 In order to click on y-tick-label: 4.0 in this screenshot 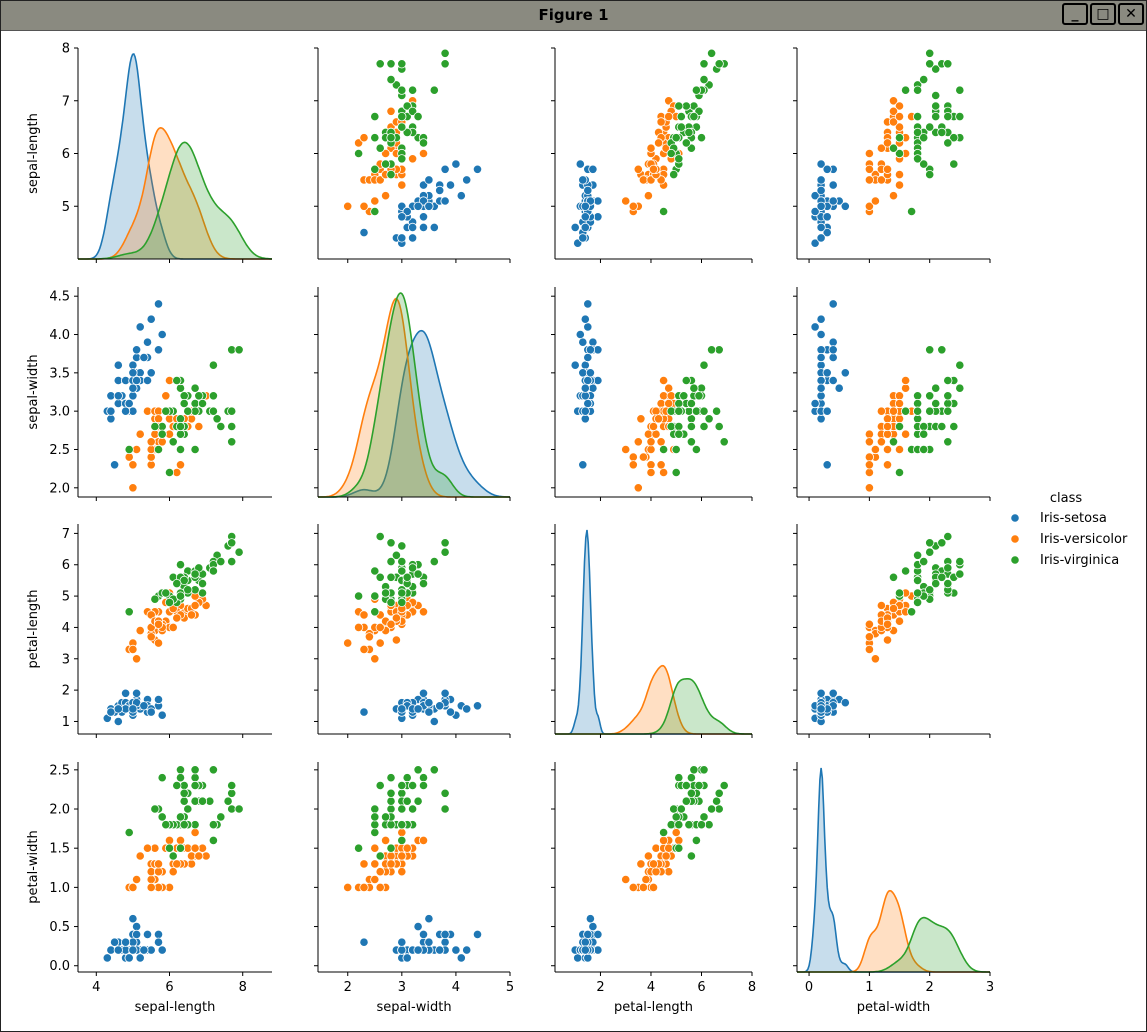, I will do `click(59, 335)`.